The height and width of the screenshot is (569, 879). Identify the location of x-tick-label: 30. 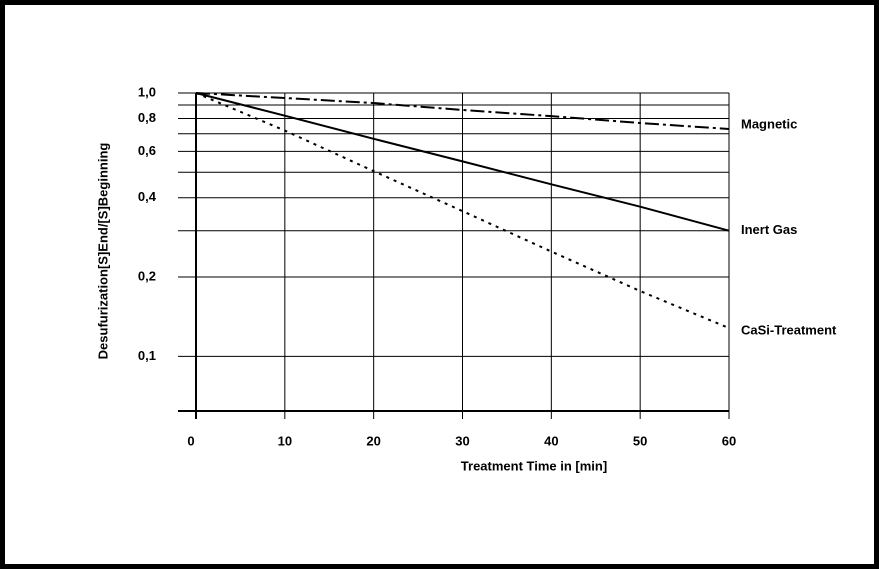
(462, 440).